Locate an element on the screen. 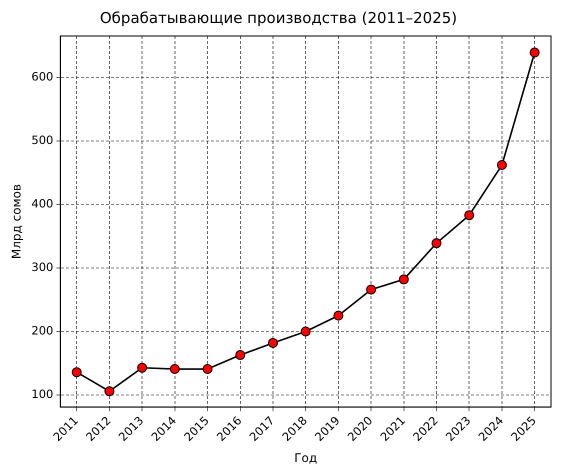 The width and height of the screenshot is (571, 476). y-tick-label: 200 is located at coordinates (42, 331).